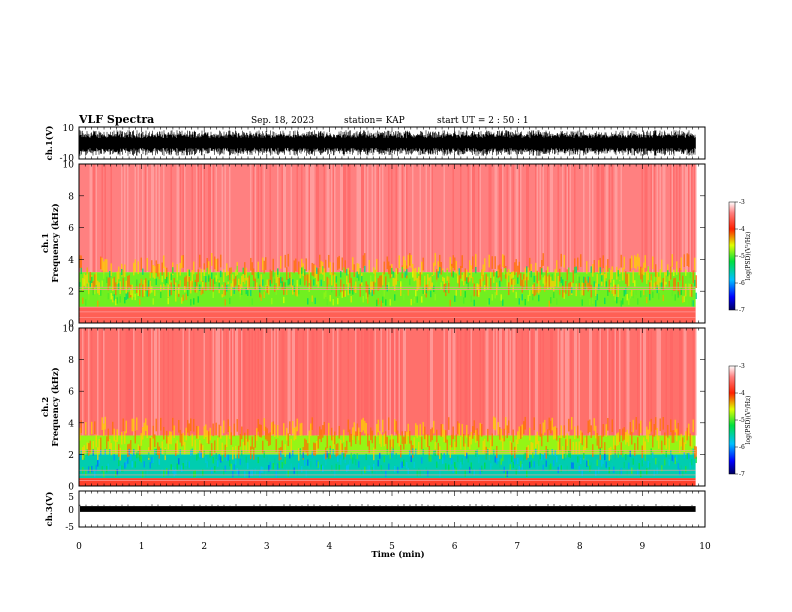 The width and height of the screenshot is (792, 612). Describe the element at coordinates (732, 420) in the screenshot. I see `ch2-colorbar` at that location.